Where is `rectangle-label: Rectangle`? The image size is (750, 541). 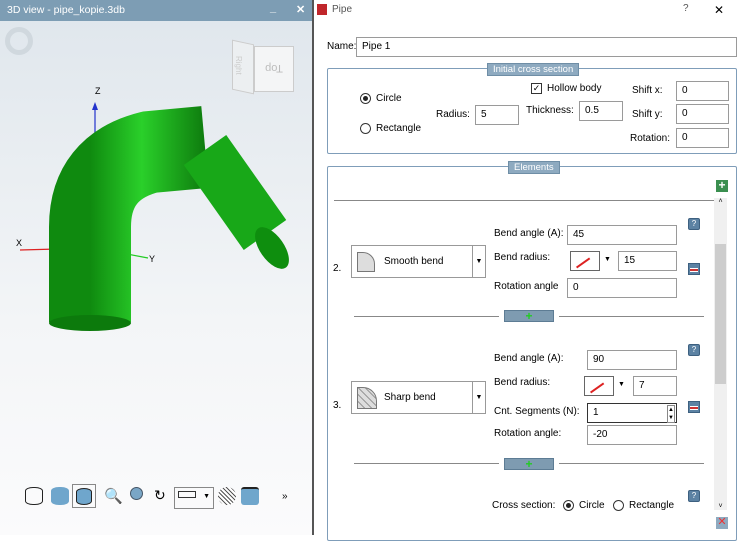
rectangle-label: Rectangle is located at coordinates (399, 128).